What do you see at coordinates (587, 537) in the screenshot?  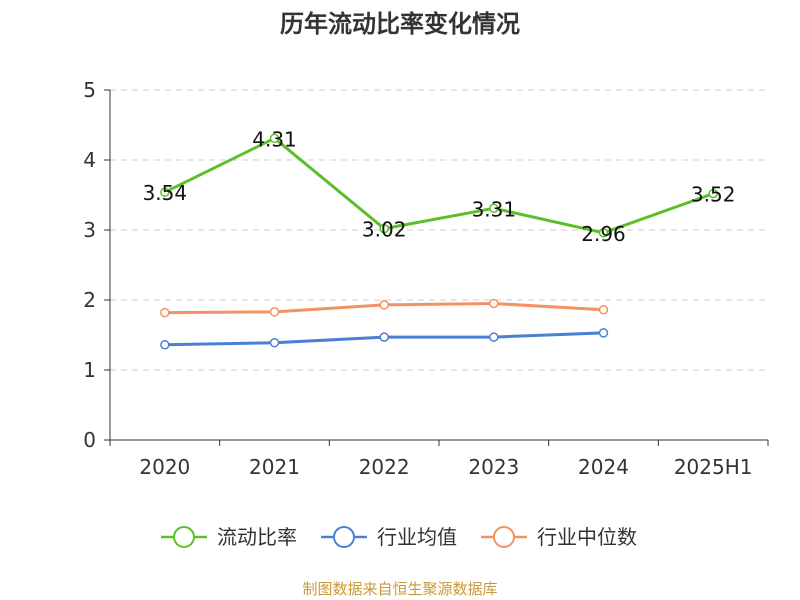 I see `legend-label: 行业中位数` at bounding box center [587, 537].